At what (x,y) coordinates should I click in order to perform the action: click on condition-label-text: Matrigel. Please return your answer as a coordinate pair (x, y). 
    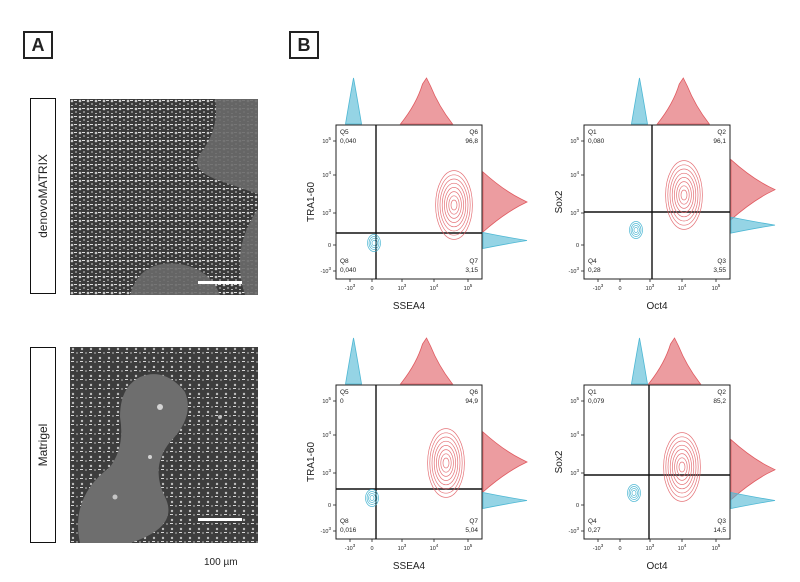
    Looking at the image, I should click on (43, 445).